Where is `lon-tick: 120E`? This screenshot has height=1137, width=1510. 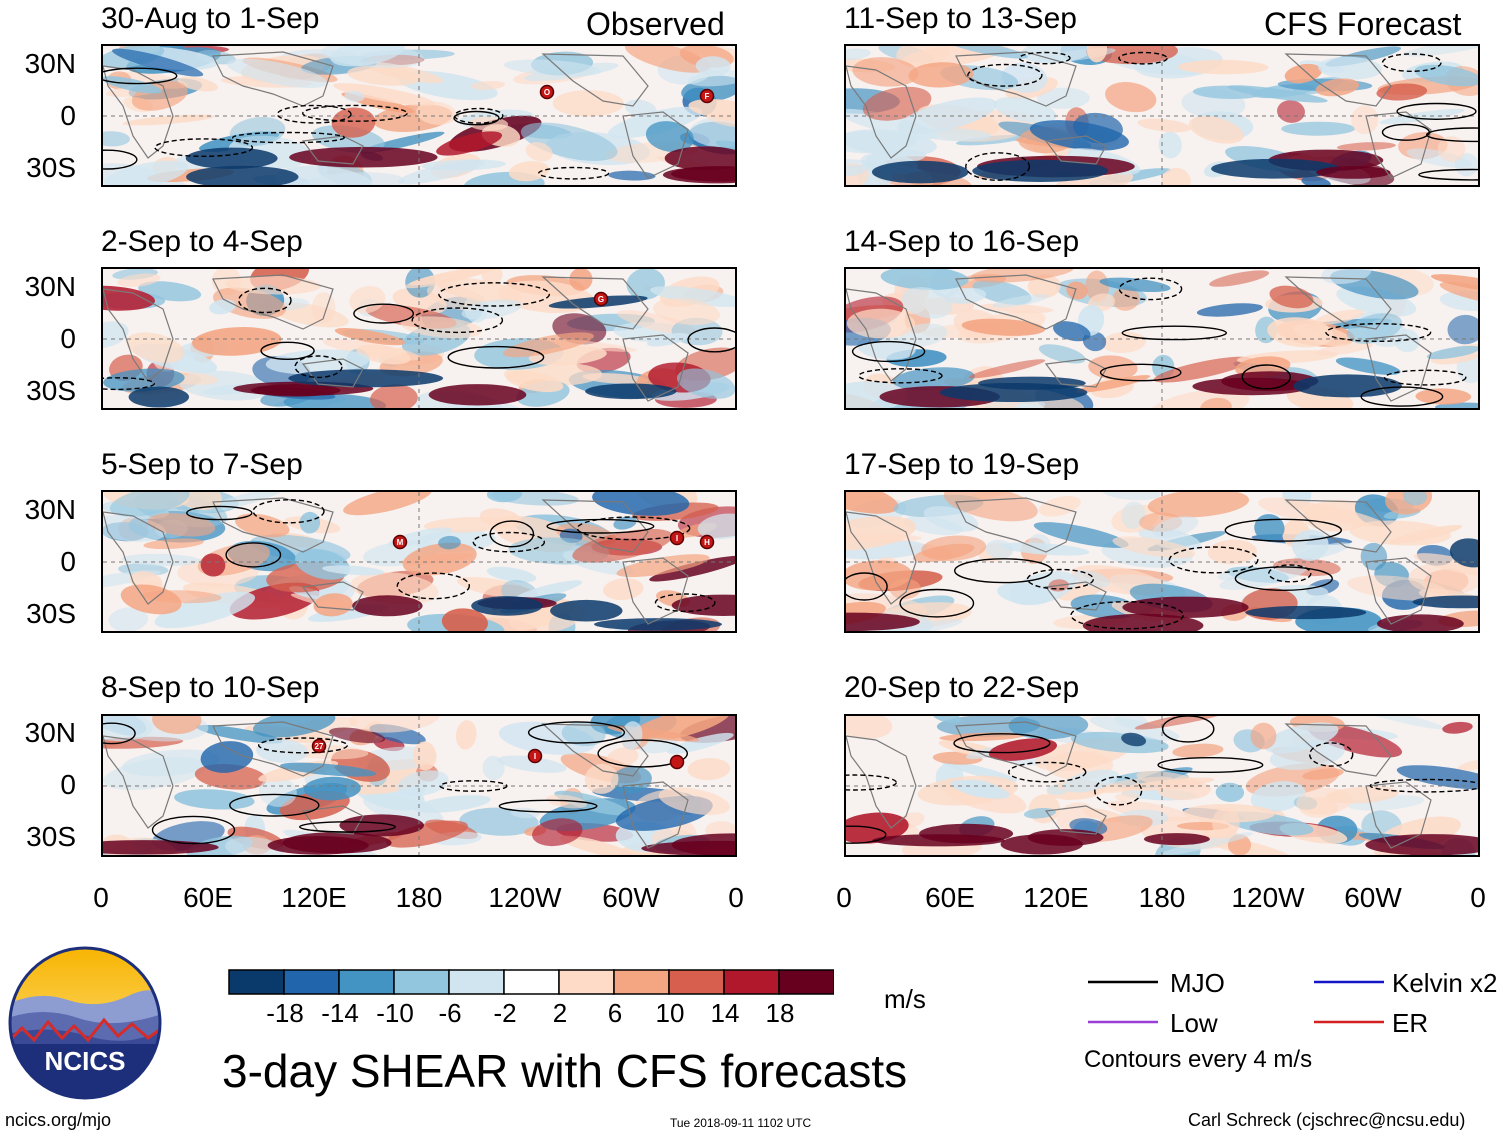
lon-tick: 120E is located at coordinates (1056, 897).